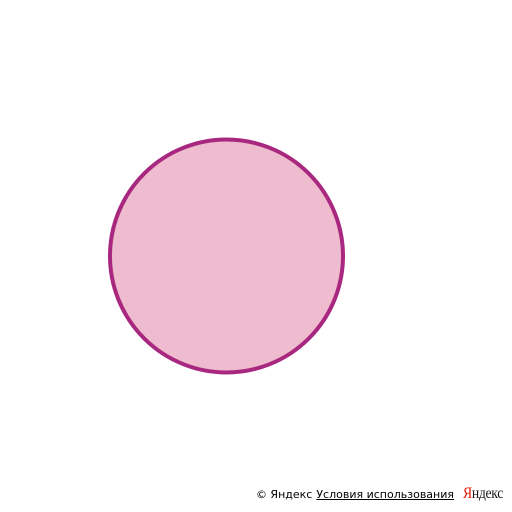 This screenshot has height=512, width=512. What do you see at coordinates (467, 493) in the screenshot?
I see `yandex-logo-first-letter: Я` at bounding box center [467, 493].